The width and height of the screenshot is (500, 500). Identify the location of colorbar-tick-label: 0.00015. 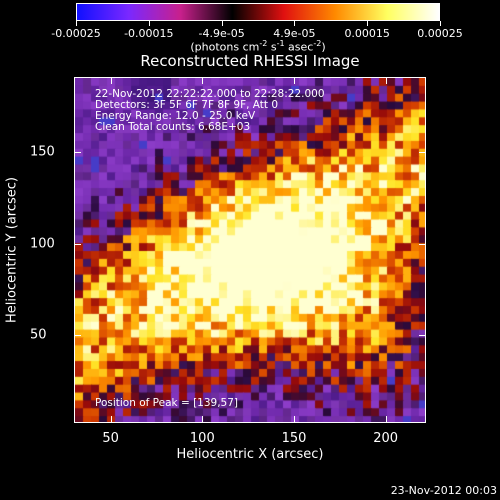
(367, 33).